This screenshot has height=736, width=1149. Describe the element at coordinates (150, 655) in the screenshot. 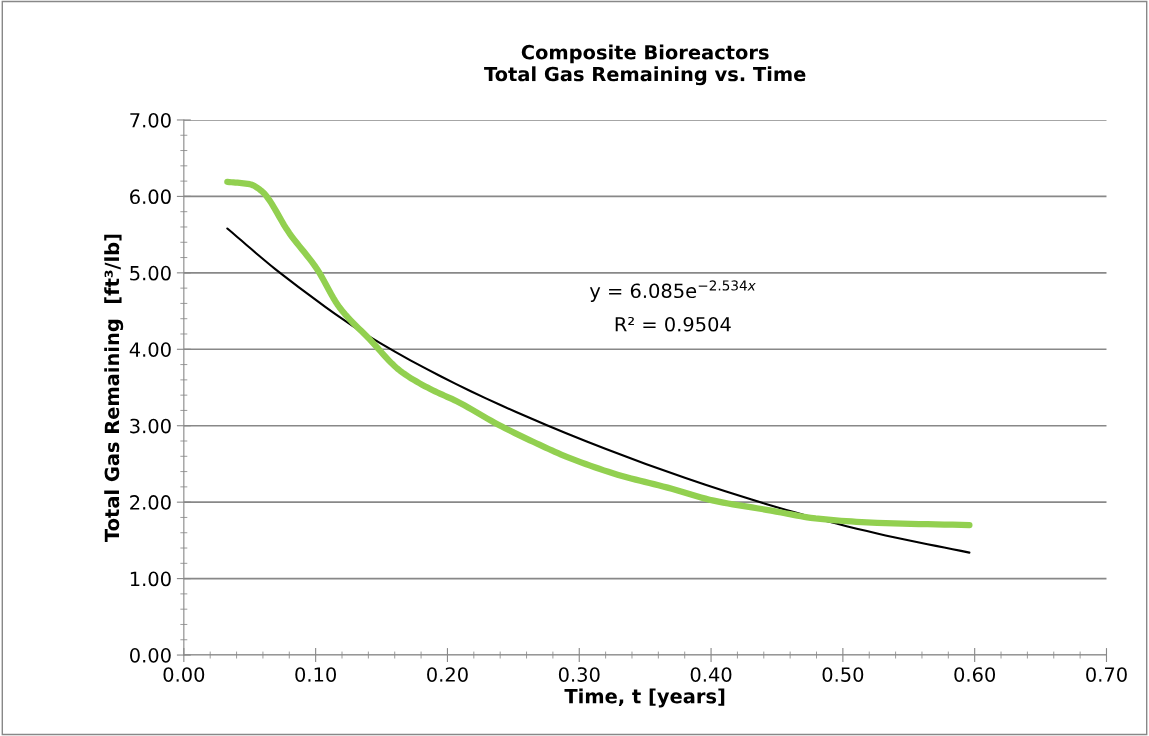

I see `y-tick-label: 0.00` at that location.